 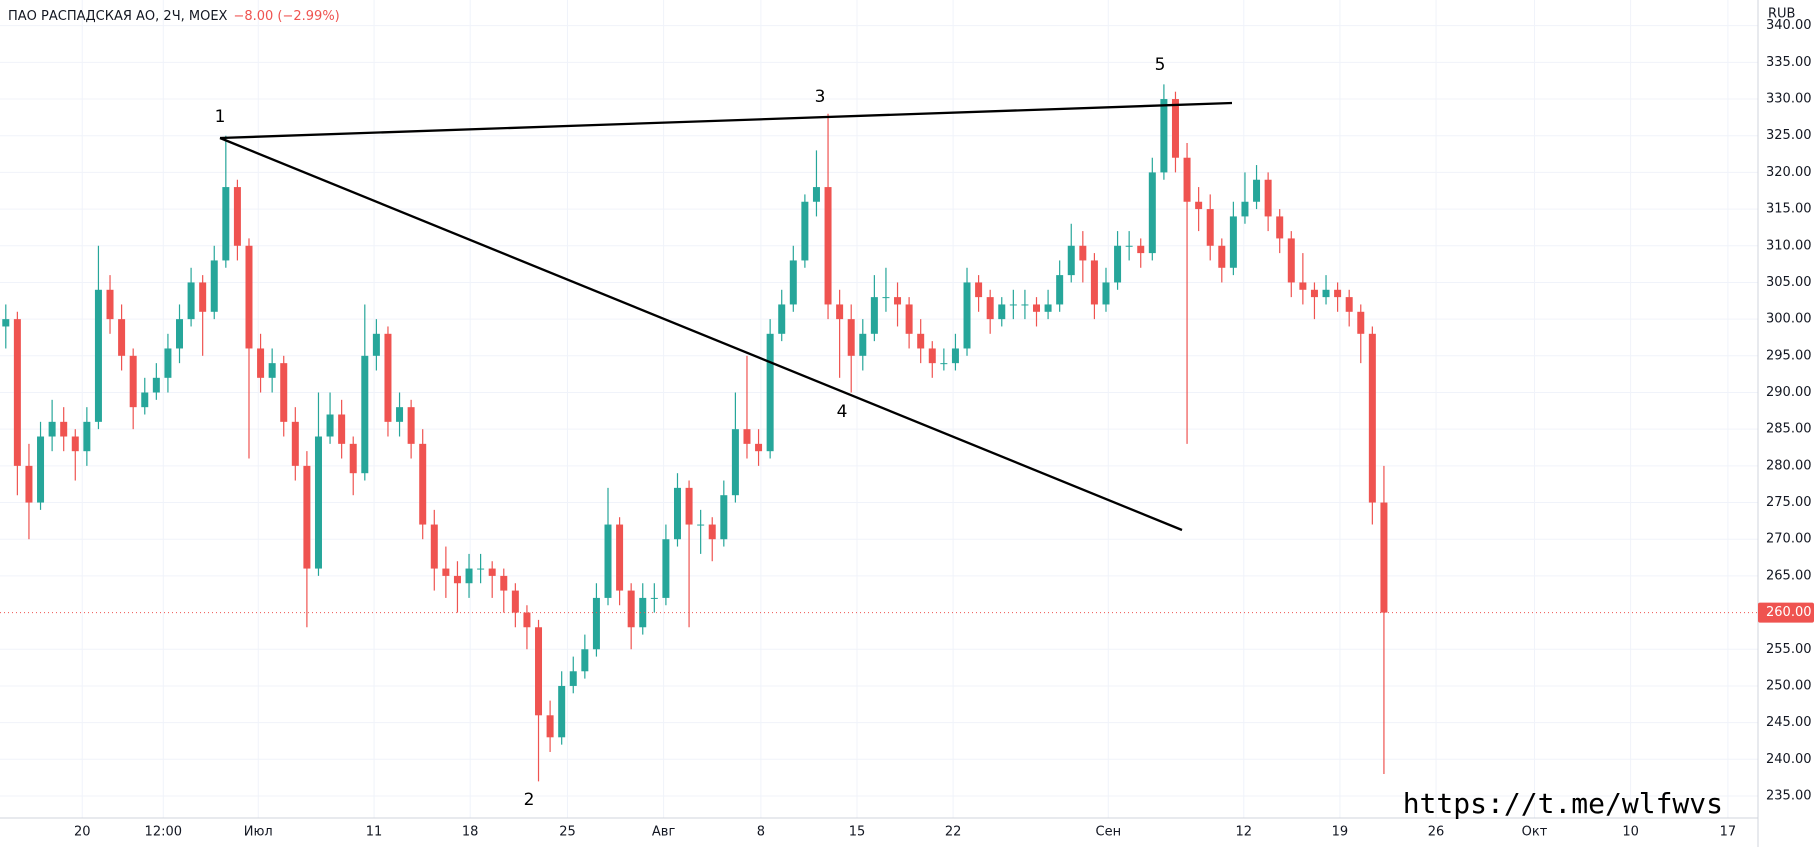 What do you see at coordinates (1789, 25) in the screenshot?
I see `y-tick-label: 340.00` at bounding box center [1789, 25].